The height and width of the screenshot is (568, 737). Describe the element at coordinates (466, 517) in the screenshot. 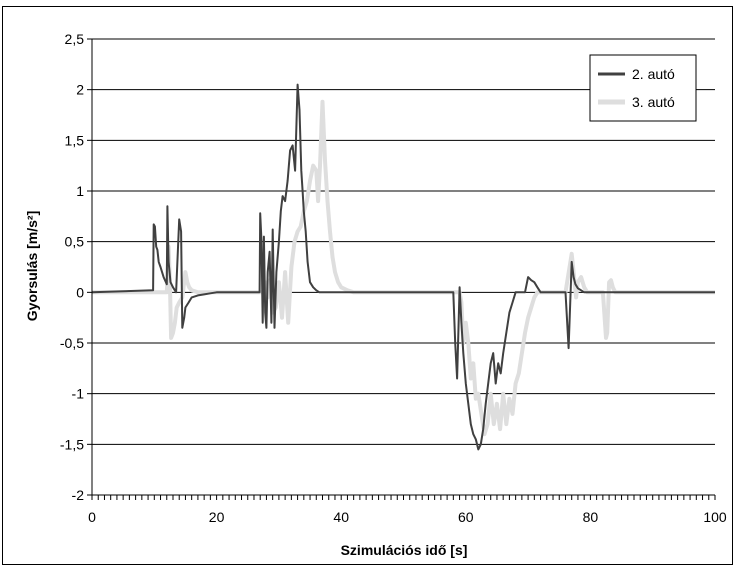

I see `x-tick-label: 60` at that location.